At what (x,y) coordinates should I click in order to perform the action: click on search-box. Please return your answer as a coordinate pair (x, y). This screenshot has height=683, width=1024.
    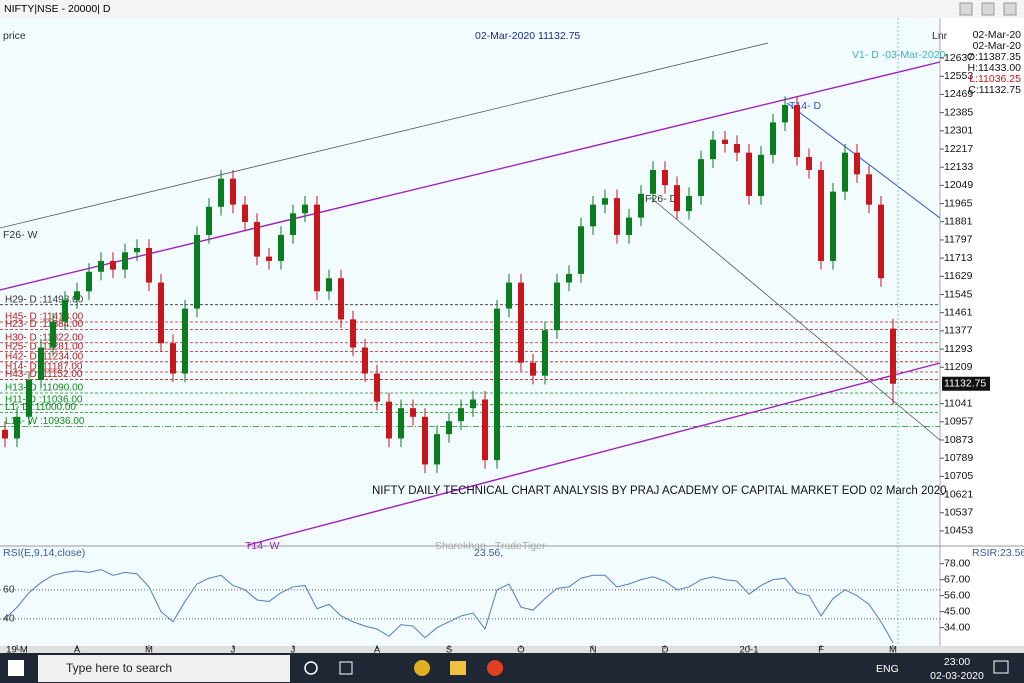
    Looking at the image, I should click on (164, 668).